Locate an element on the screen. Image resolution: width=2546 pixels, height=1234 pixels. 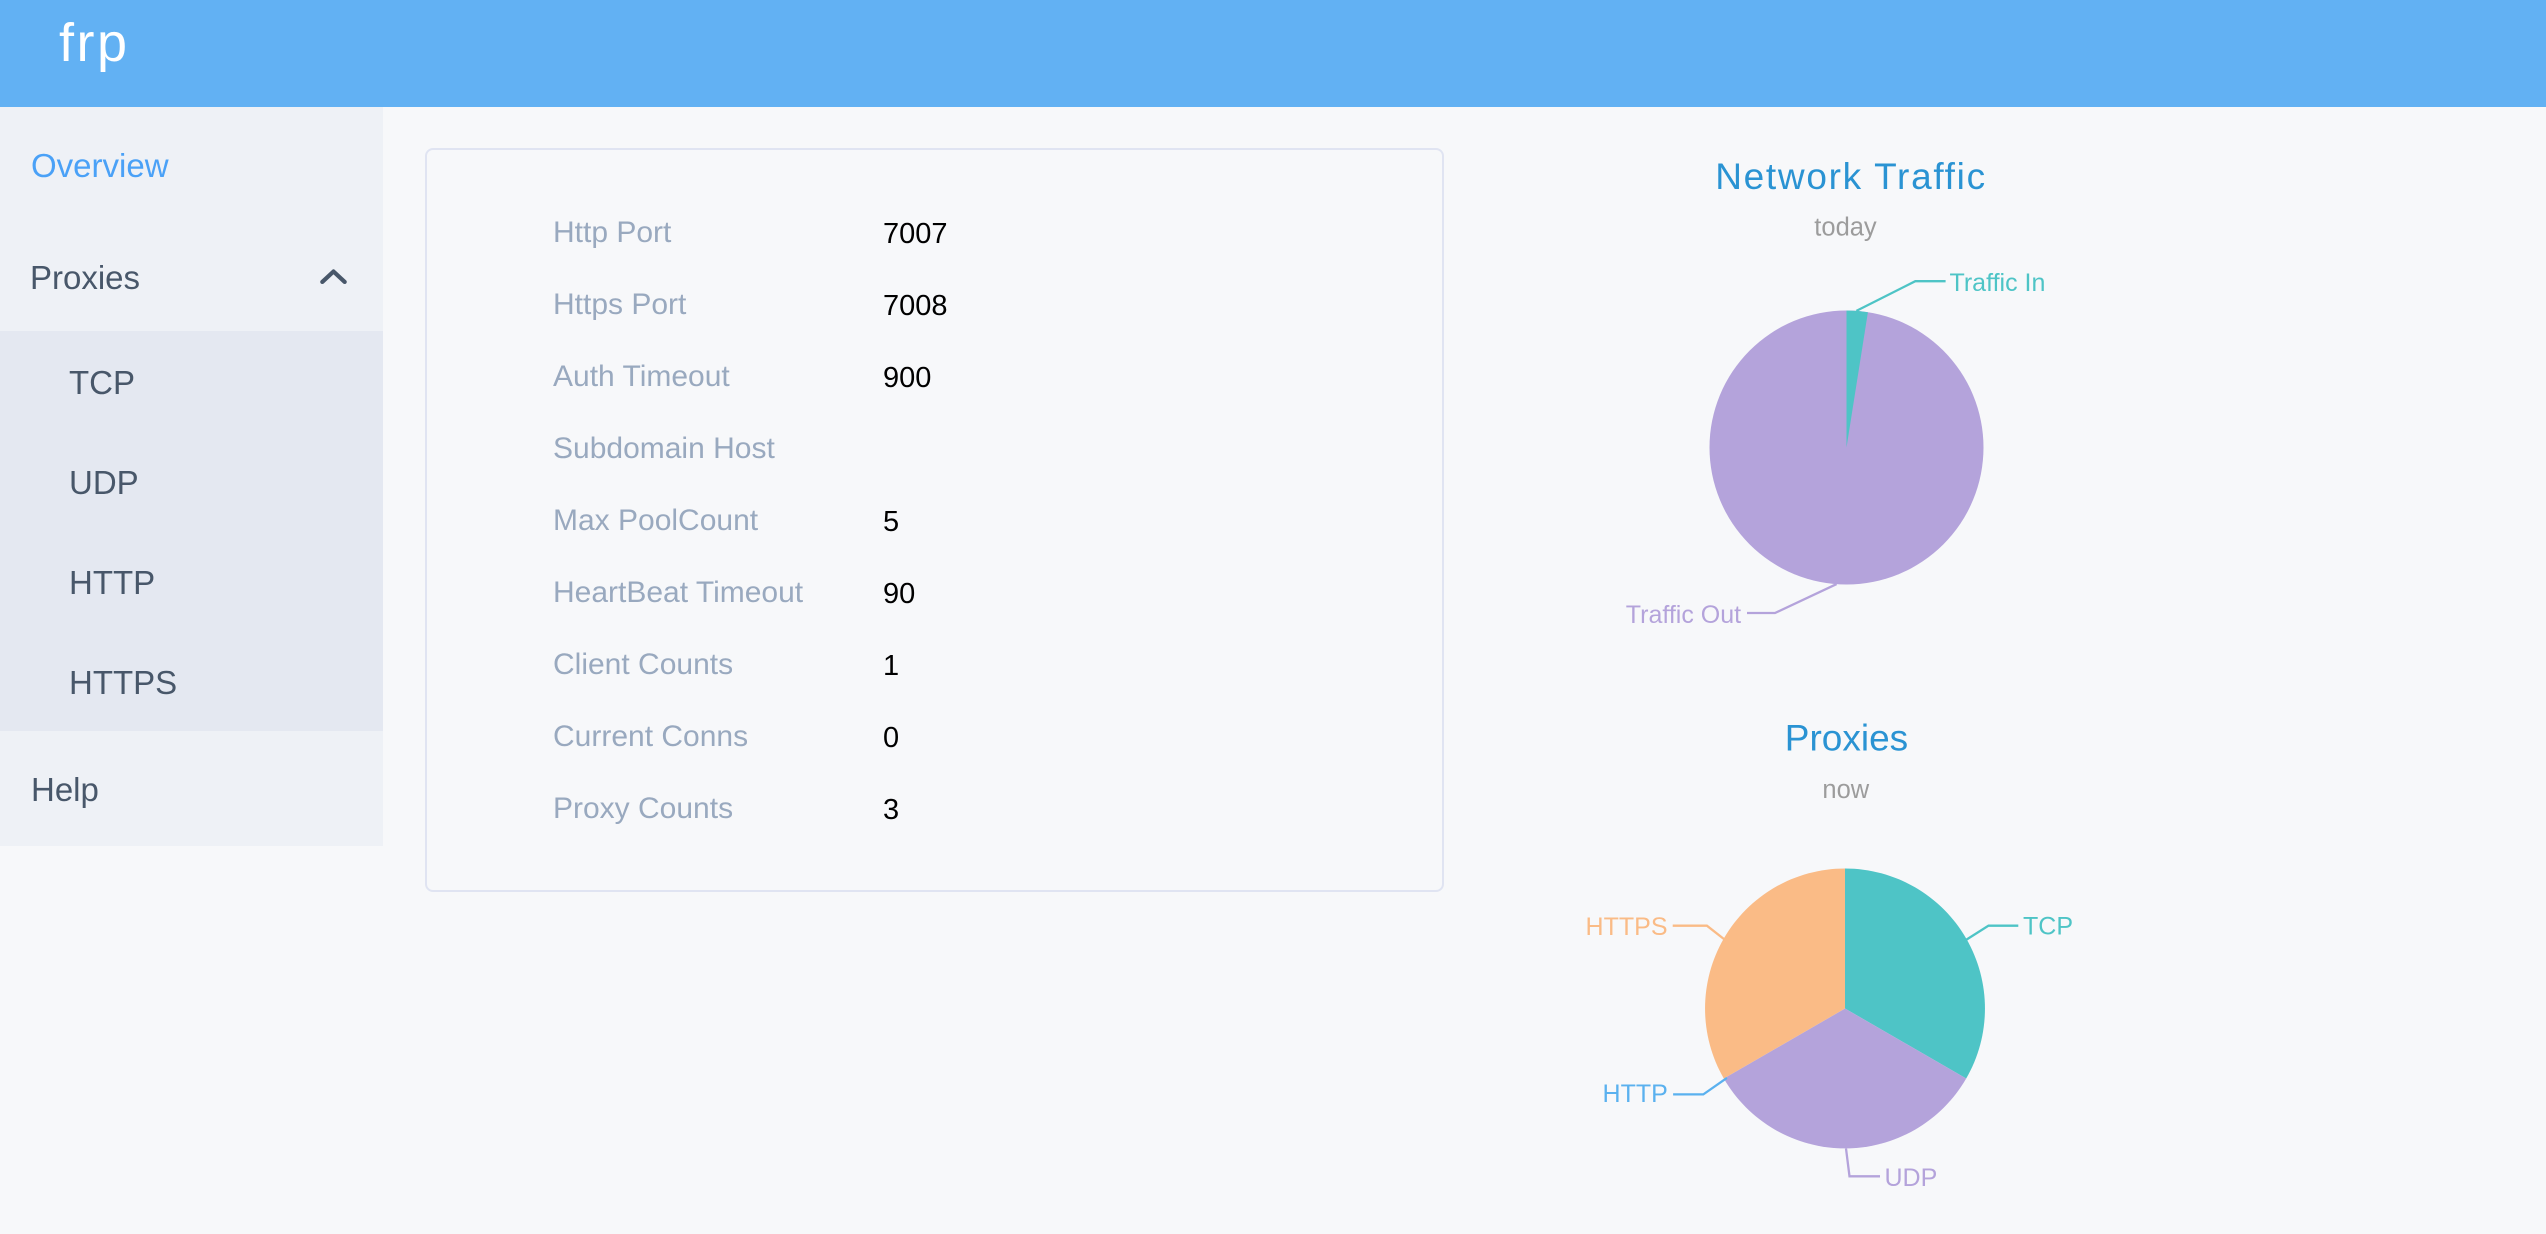
svg-text: UDP is located at coordinates (1911, 1178).